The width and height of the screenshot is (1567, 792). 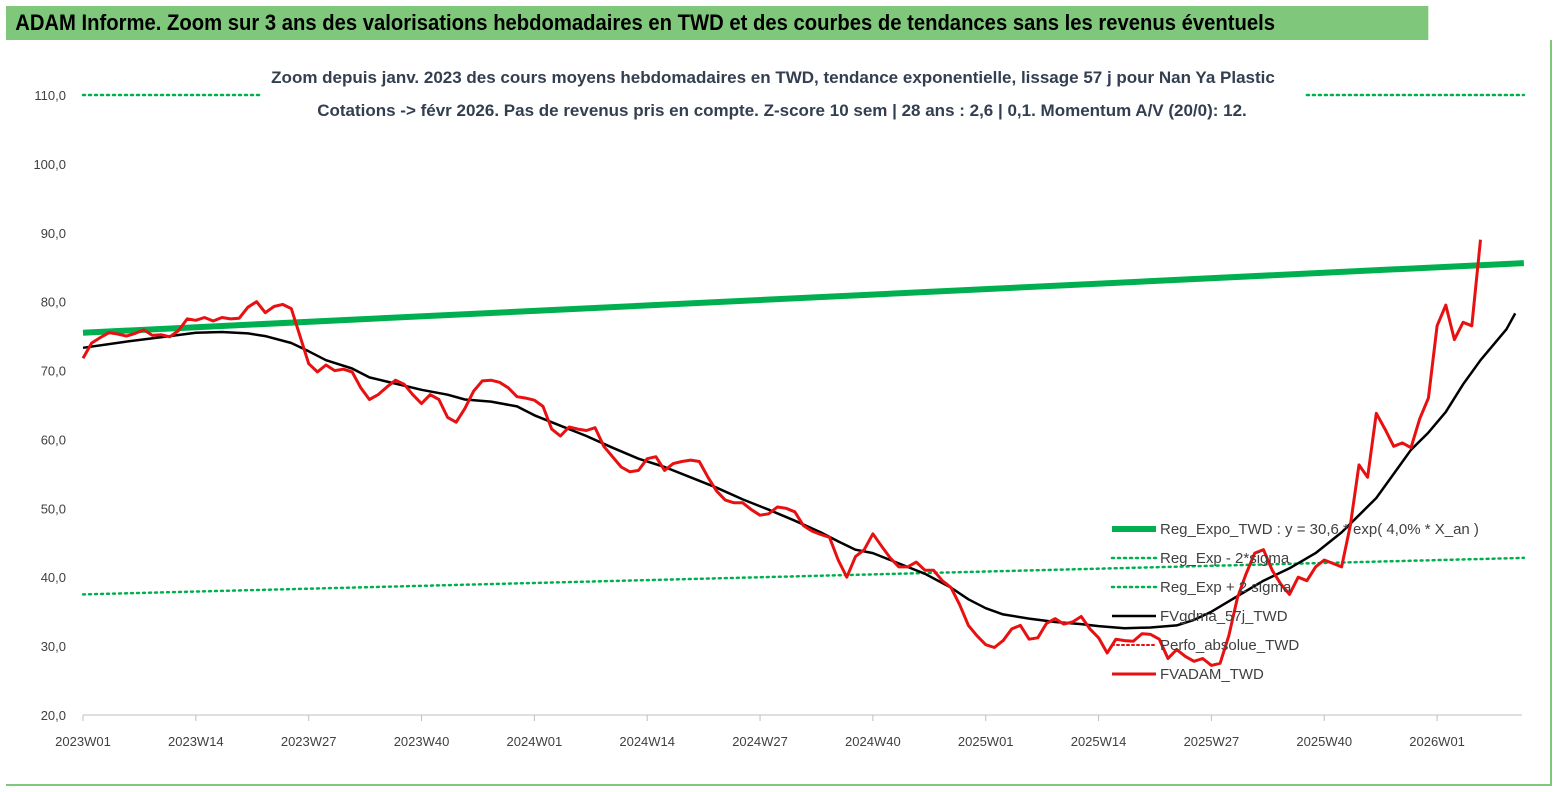 What do you see at coordinates (309, 741) in the screenshot?
I see `x-tick-label: 2023W27` at bounding box center [309, 741].